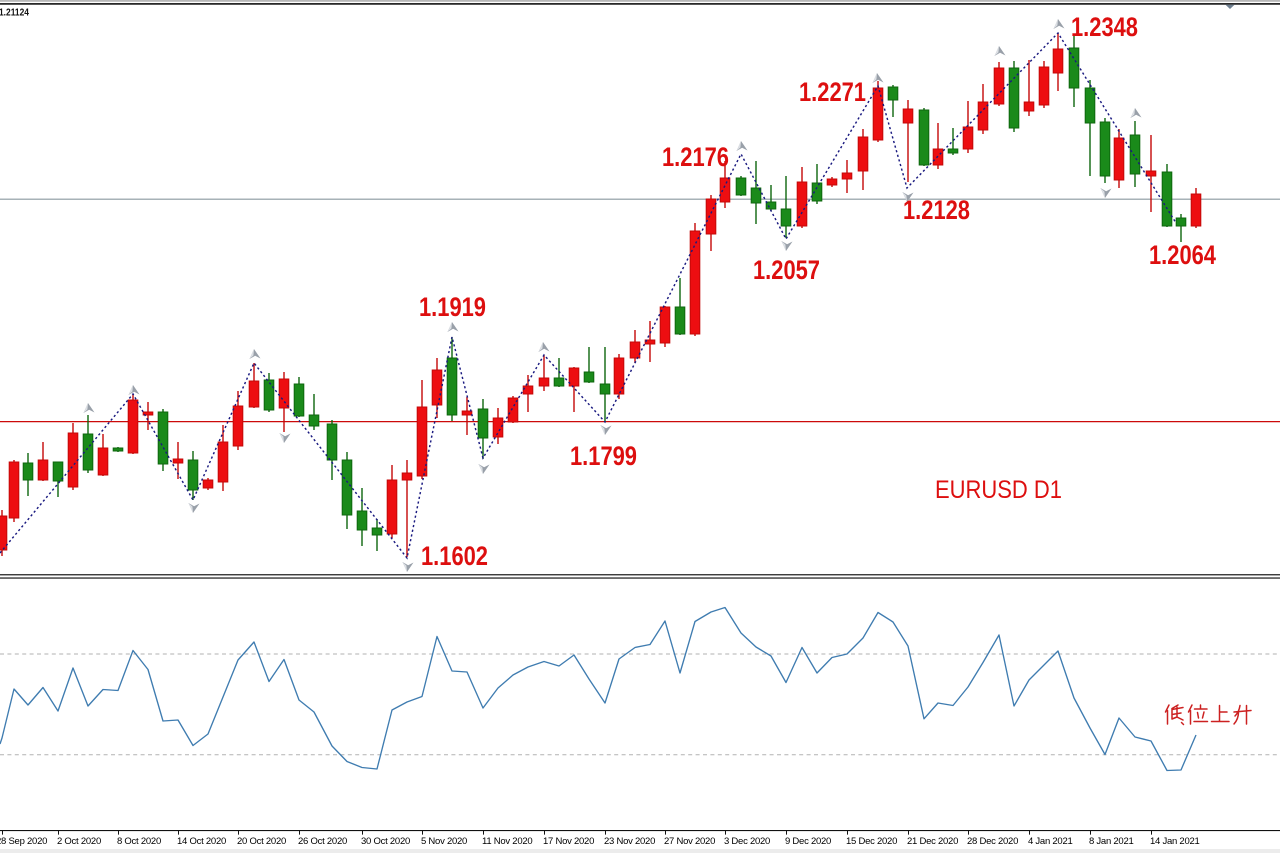 This screenshot has height=853, width=1280. Describe the element at coordinates (786, 270) in the screenshot. I see `svg-text: 1.2057` at that location.